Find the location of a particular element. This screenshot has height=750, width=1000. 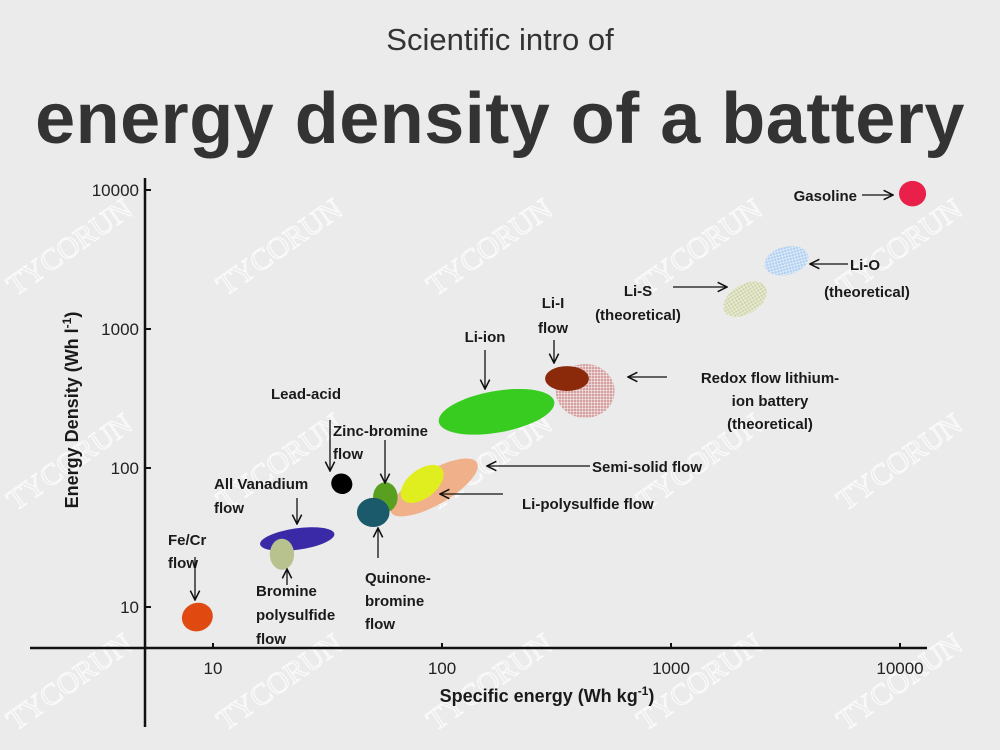

label-lead-acid: Lead-acid is located at coordinates (306, 394).